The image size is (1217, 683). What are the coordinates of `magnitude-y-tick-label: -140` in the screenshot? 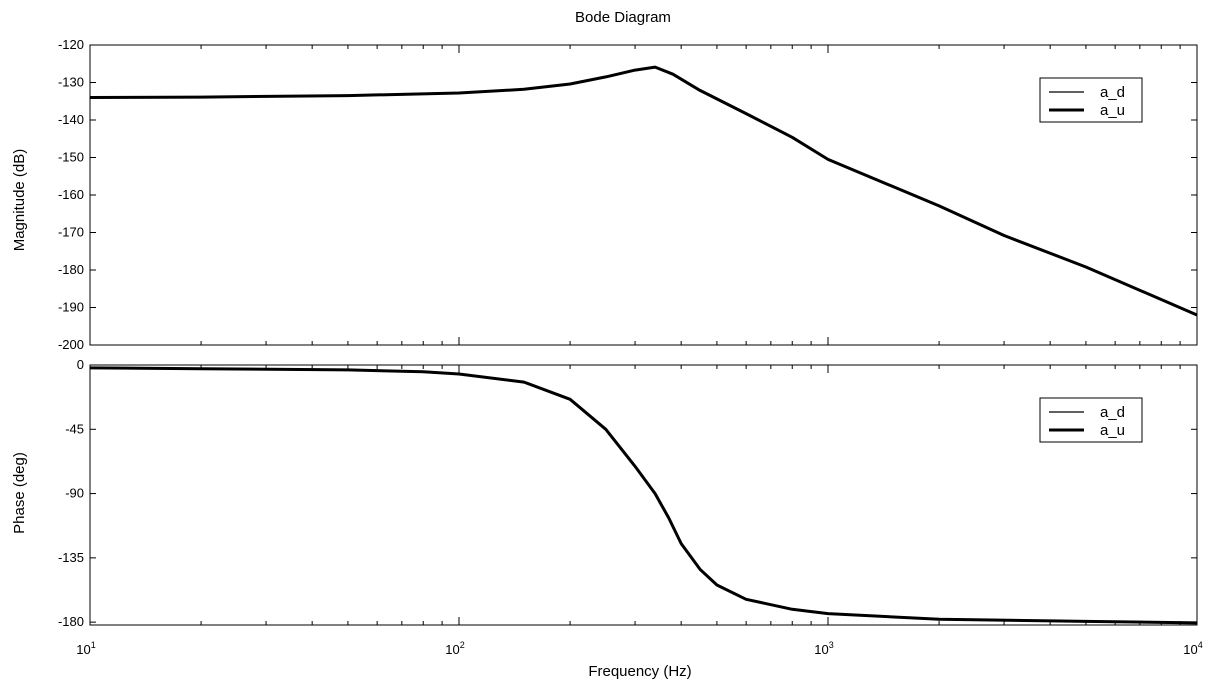 It's located at (71, 119).